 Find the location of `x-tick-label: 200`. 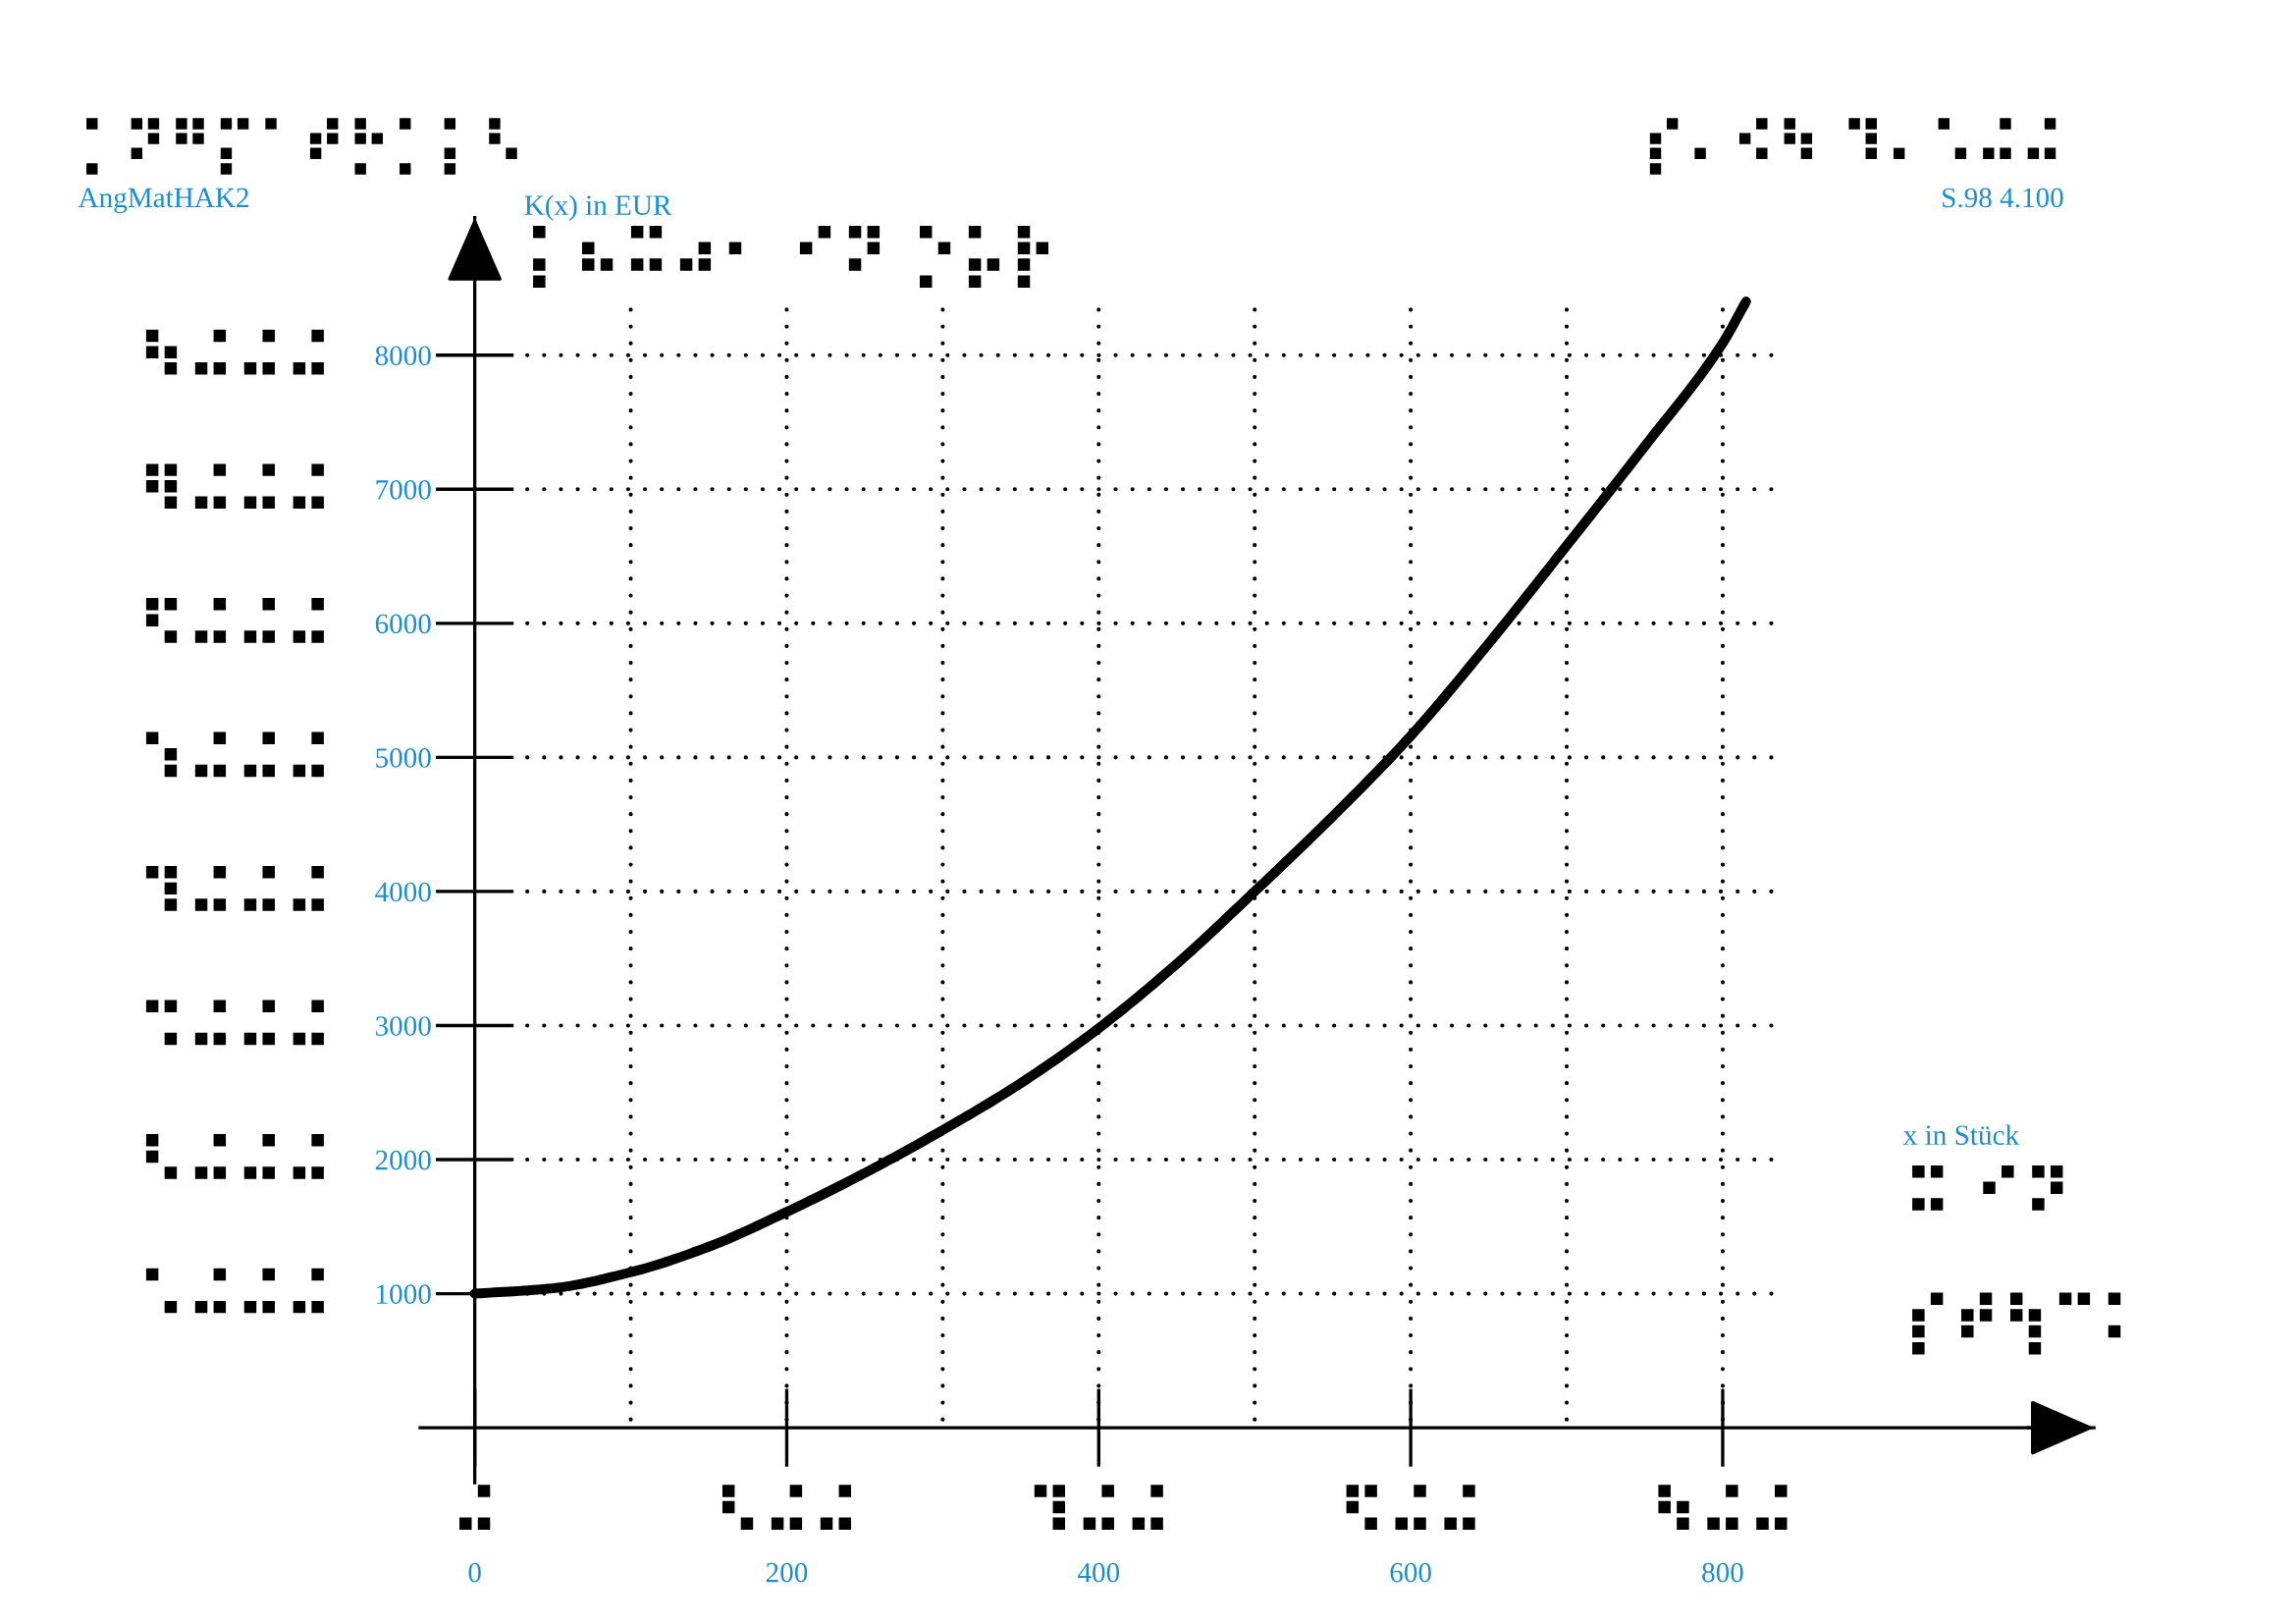

x-tick-label: 200 is located at coordinates (787, 1572).